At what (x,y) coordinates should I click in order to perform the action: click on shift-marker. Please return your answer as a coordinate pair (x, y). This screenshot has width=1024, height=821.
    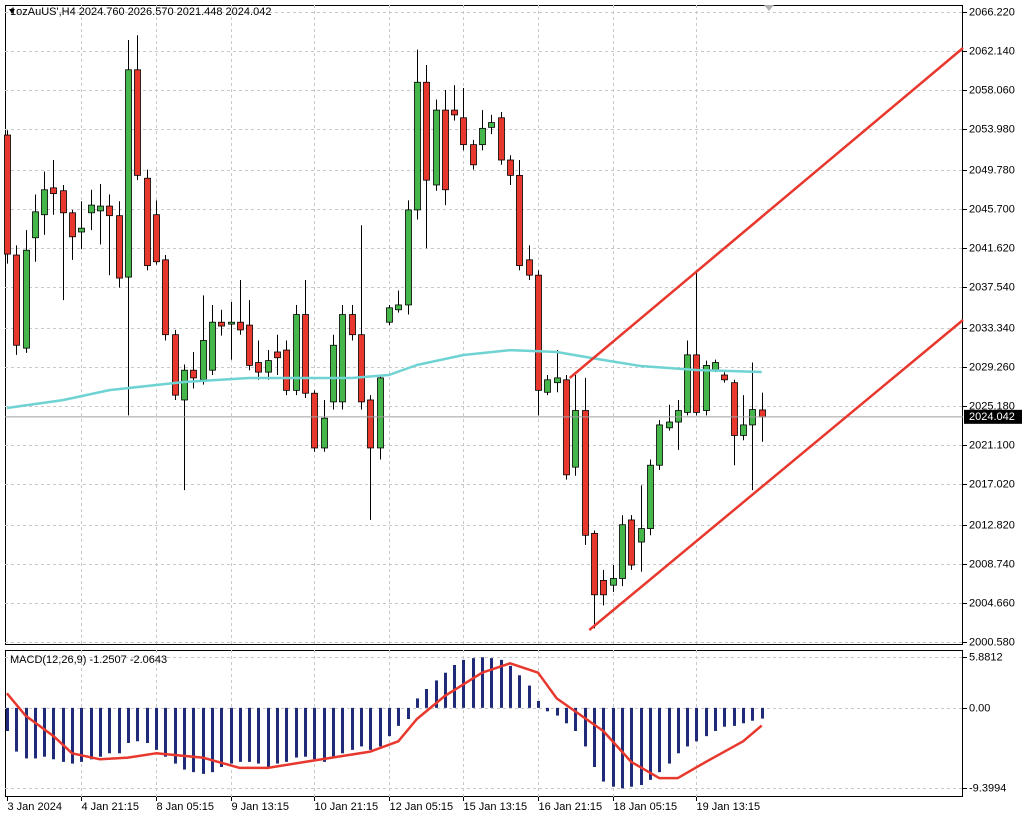
    Looking at the image, I should click on (769, 8).